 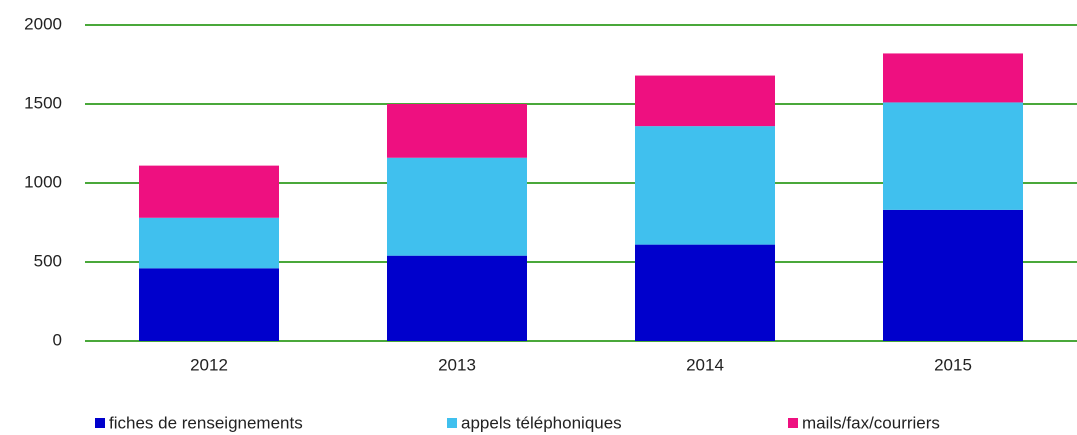 What do you see at coordinates (206, 422) in the screenshot?
I see `legend-label: fiches de renseignements` at bounding box center [206, 422].